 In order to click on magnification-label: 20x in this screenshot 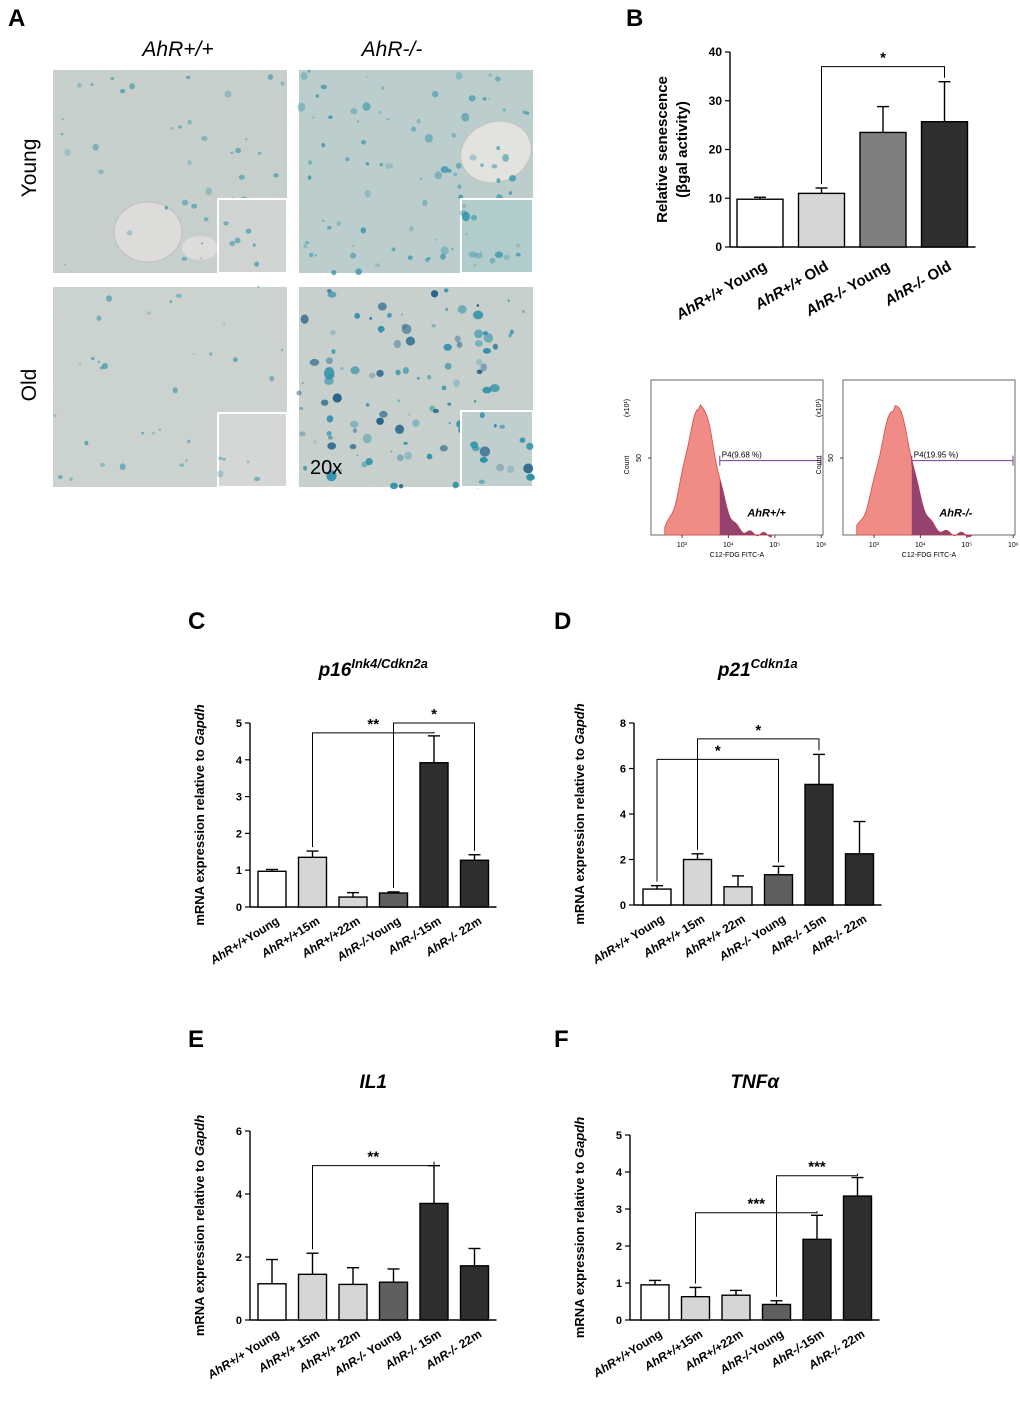, I will do `click(326, 468)`.